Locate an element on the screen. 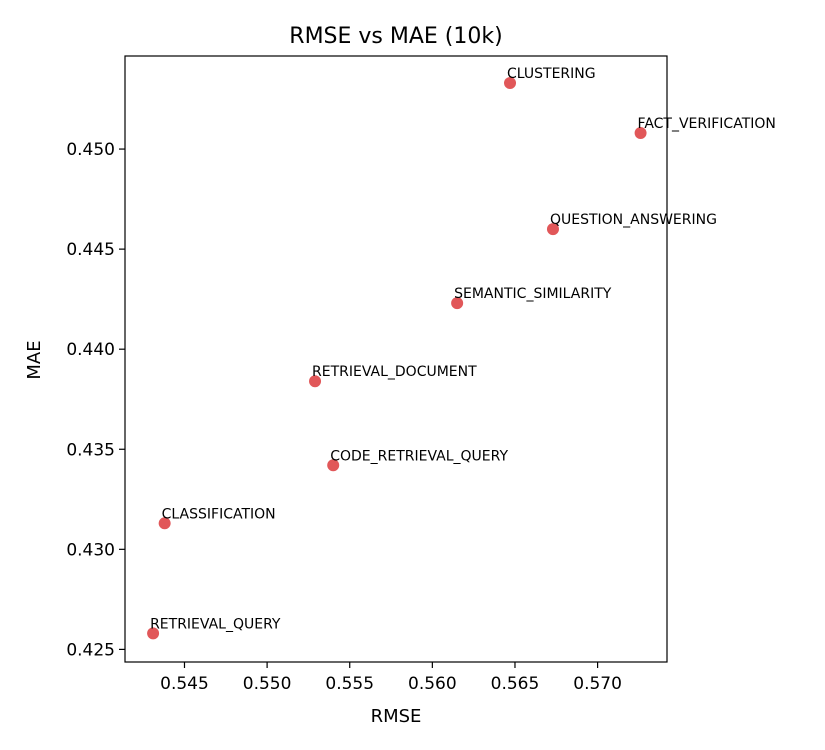 This screenshot has height=750, width=825. data-point-label: CODE_RETRIEVAL_QUERY is located at coordinates (419, 456).